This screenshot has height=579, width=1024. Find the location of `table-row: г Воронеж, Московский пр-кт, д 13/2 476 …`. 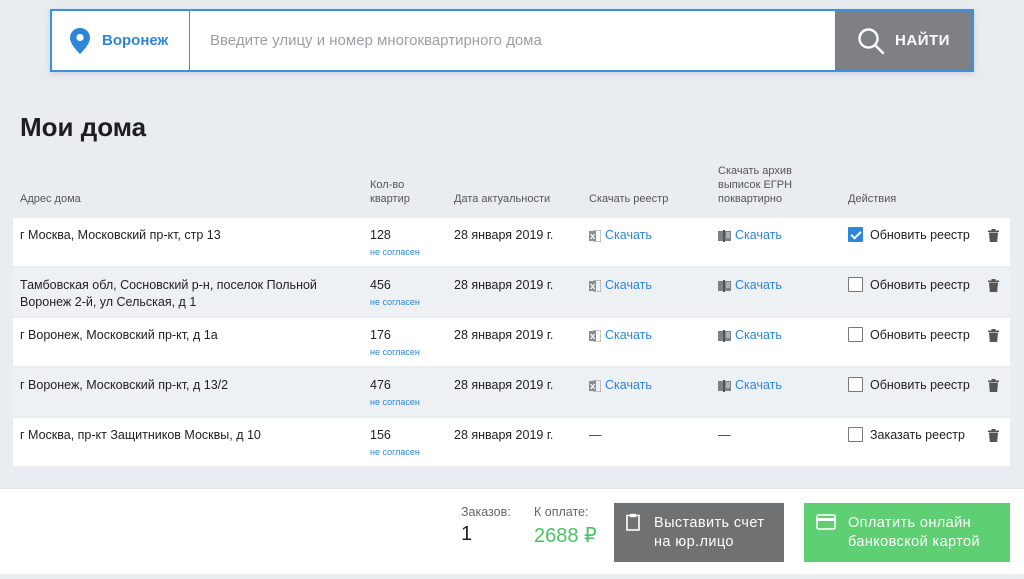

table-row: г Воронеж, Московский пр-кт, д 13/2 476 … is located at coordinates (511, 392).